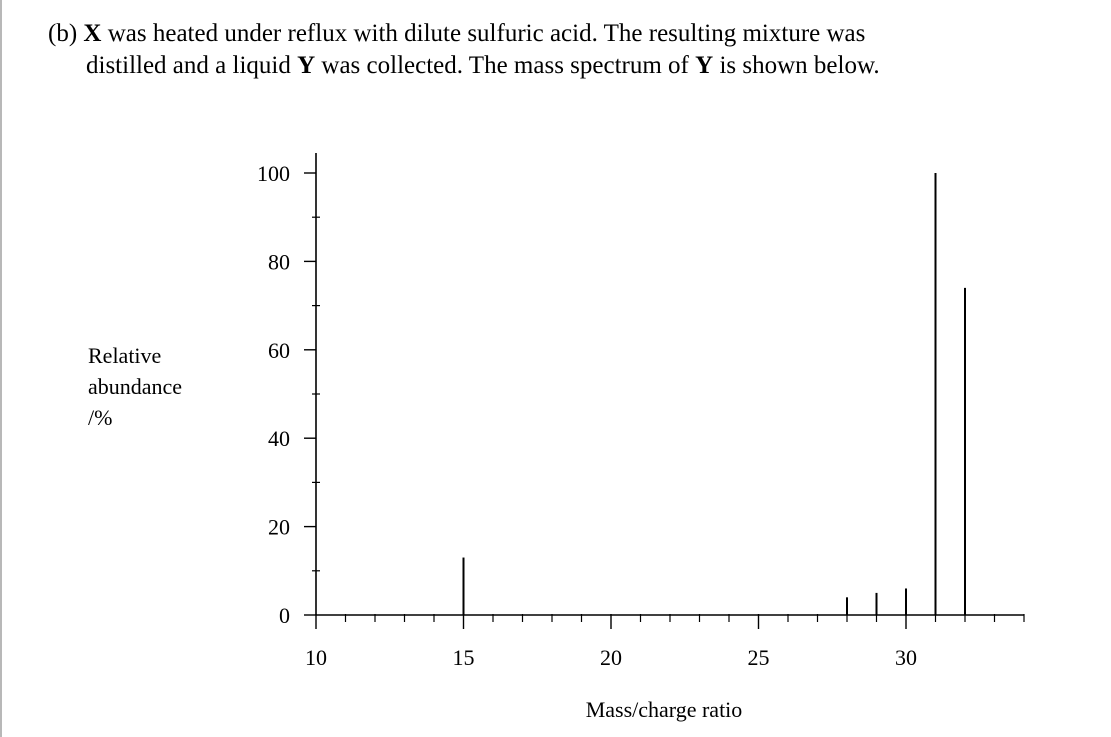 This screenshot has height=737, width=1111. I want to click on question-part: (b), so click(63, 33).